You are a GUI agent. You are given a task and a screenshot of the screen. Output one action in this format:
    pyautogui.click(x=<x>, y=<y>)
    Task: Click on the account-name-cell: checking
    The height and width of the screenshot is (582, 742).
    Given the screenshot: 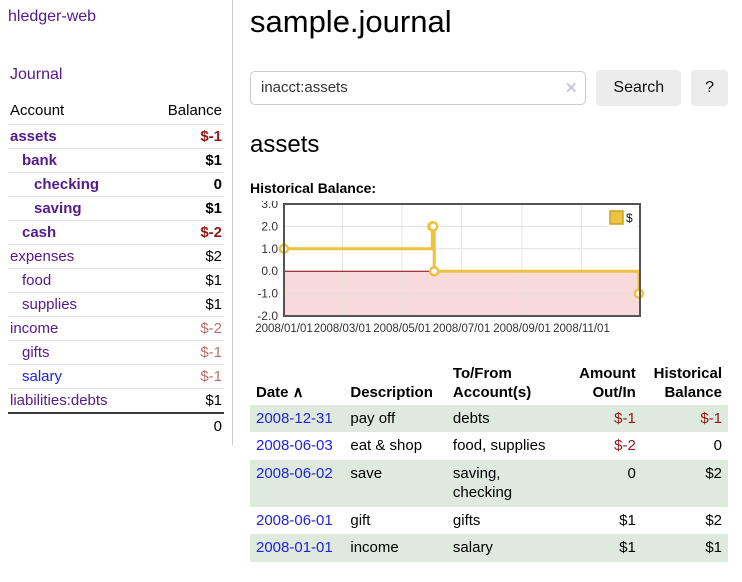 What is the action you would take?
    pyautogui.click(x=77, y=184)
    